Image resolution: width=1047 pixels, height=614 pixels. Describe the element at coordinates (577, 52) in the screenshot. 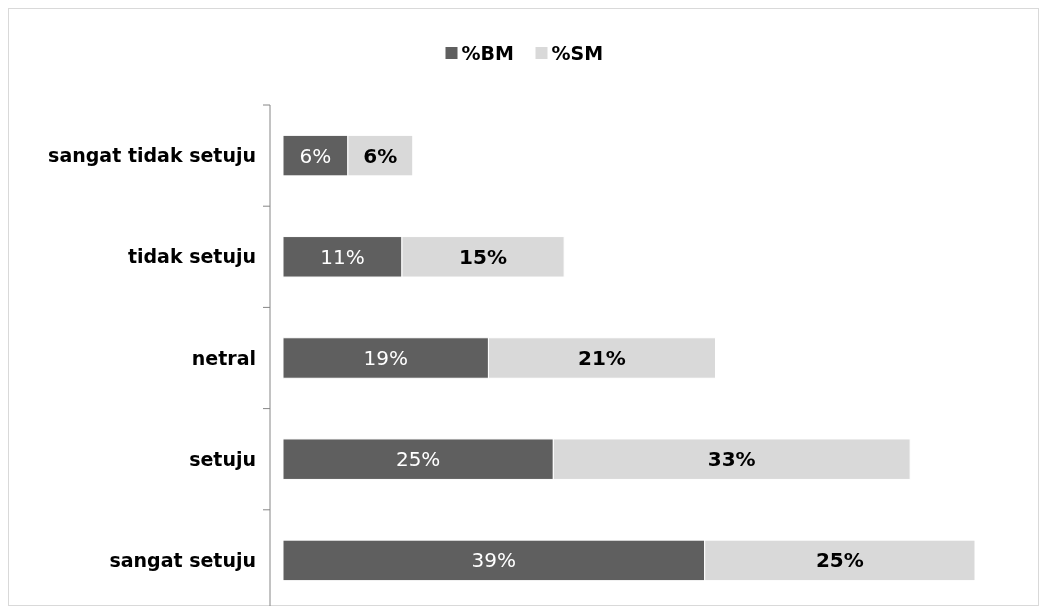

I see `legend-label: %SM` at that location.